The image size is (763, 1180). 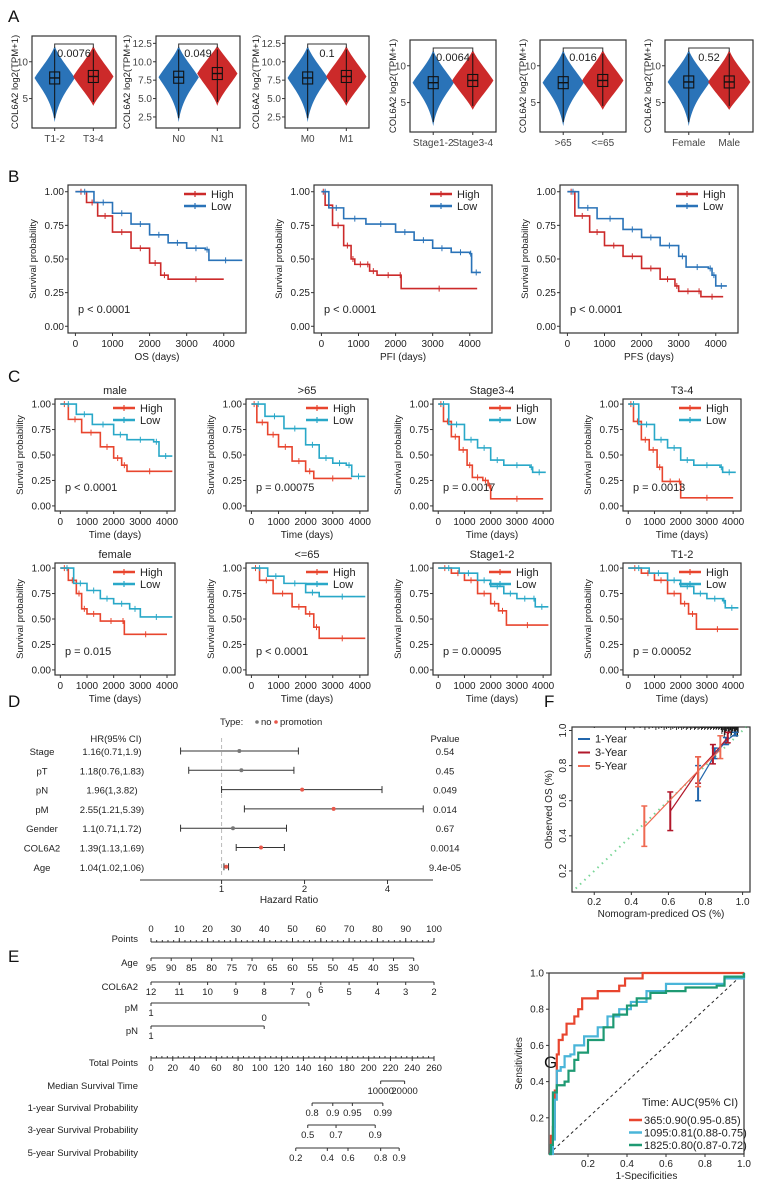 What do you see at coordinates (217, 139) in the screenshot?
I see `x-tick-label: N1` at bounding box center [217, 139].